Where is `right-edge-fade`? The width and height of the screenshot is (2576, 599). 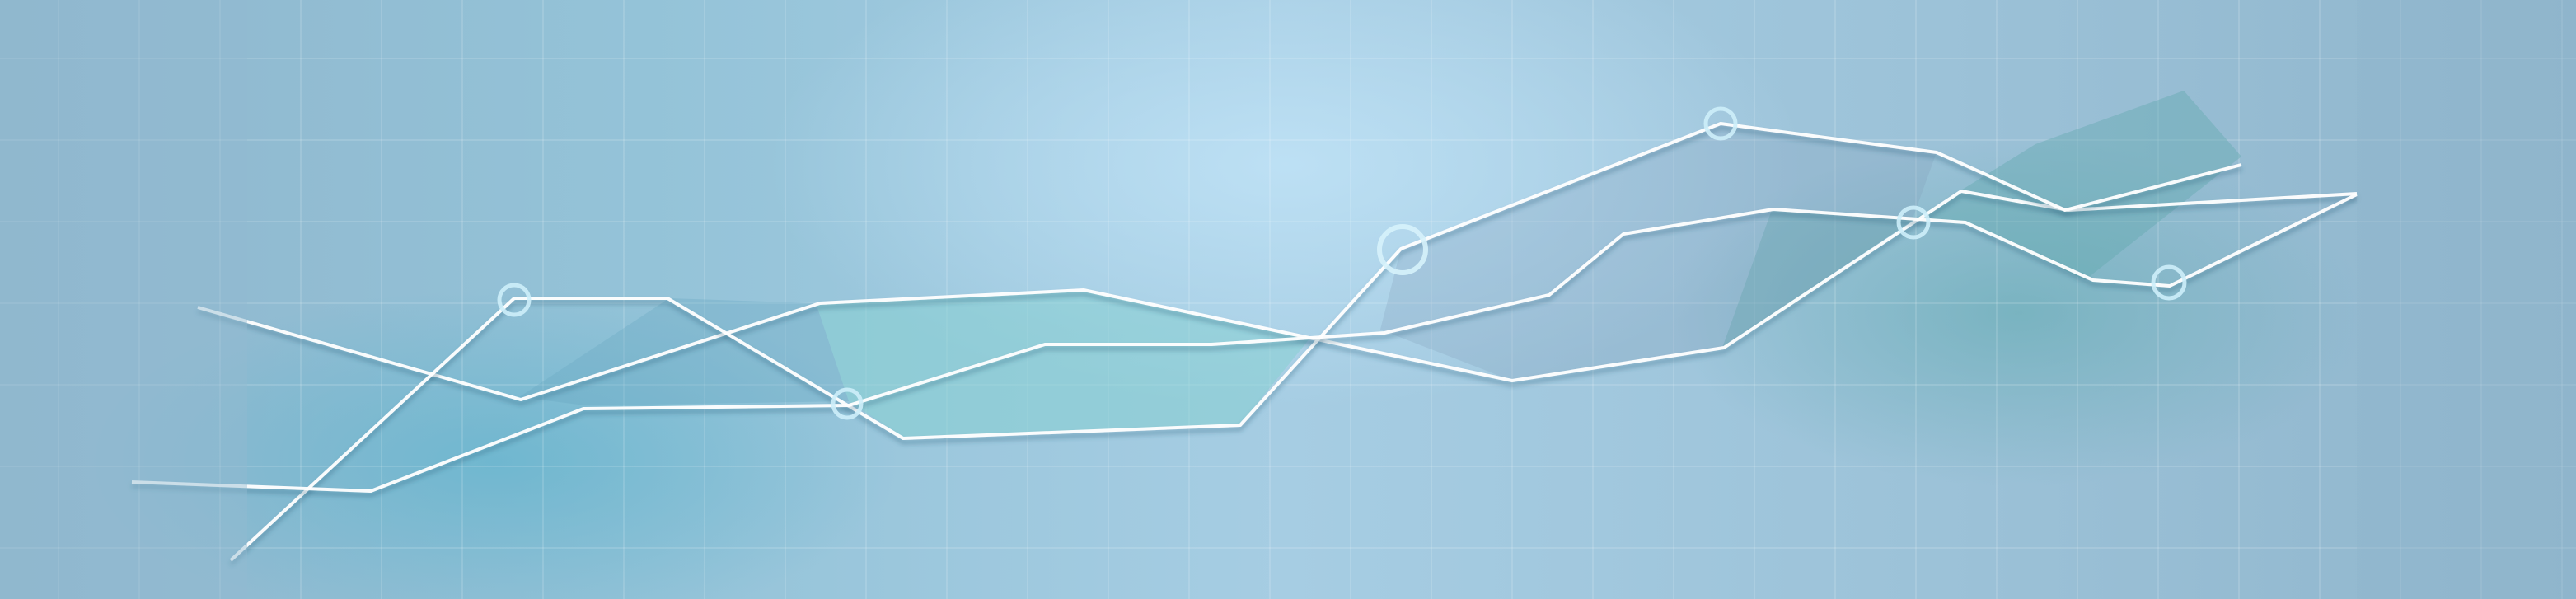
right-edge-fade is located at coordinates (2466, 299).